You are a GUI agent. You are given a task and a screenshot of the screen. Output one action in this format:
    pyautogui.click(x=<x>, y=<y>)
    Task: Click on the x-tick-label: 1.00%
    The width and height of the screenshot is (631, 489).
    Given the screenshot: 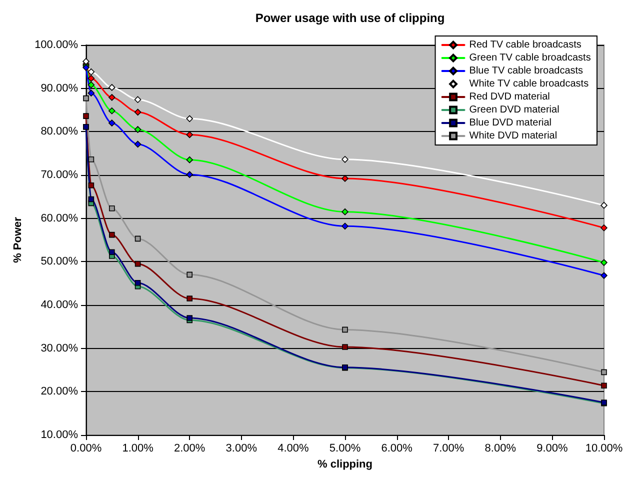 What is the action you would take?
    pyautogui.click(x=138, y=448)
    